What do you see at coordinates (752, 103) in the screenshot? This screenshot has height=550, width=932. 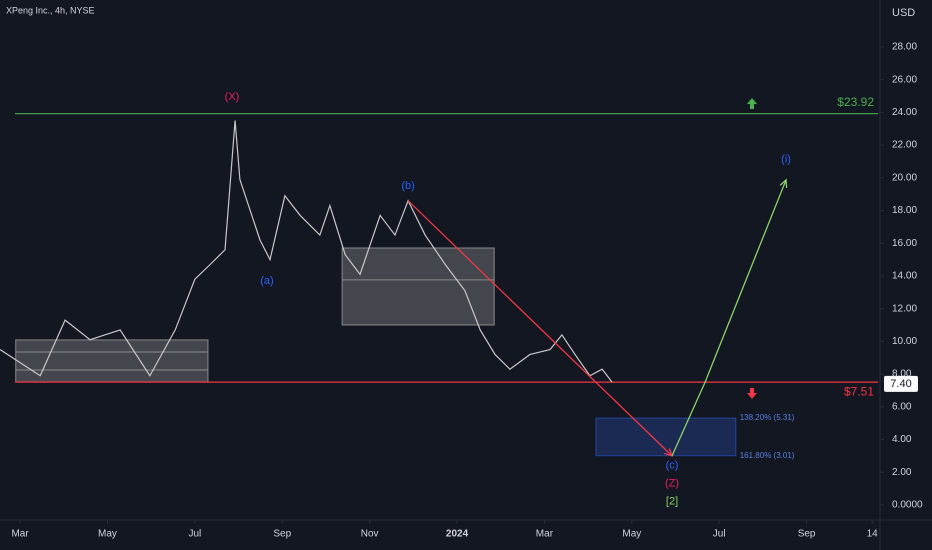 I see `up-arrow-icon` at bounding box center [752, 103].